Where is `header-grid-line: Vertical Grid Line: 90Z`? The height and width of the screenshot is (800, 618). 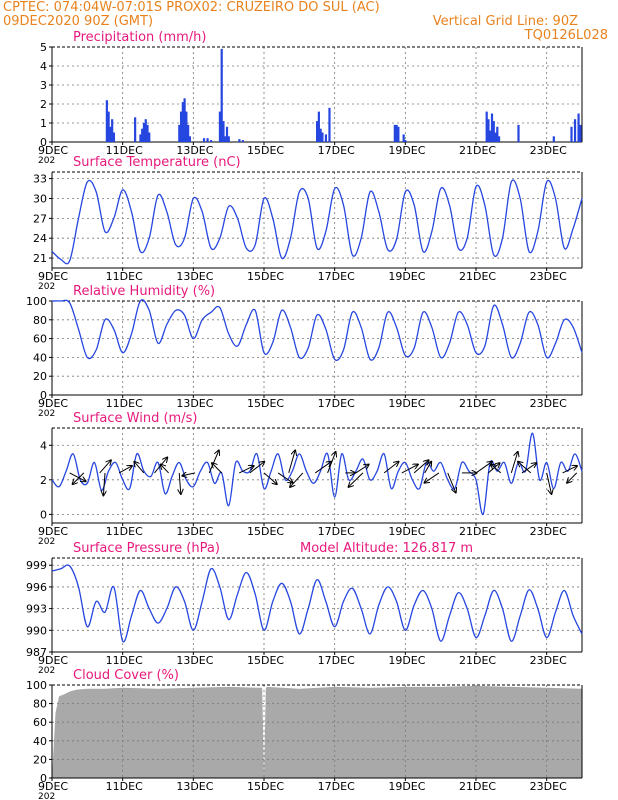
header-grid-line: Vertical Grid Line: 90Z is located at coordinates (505, 21).